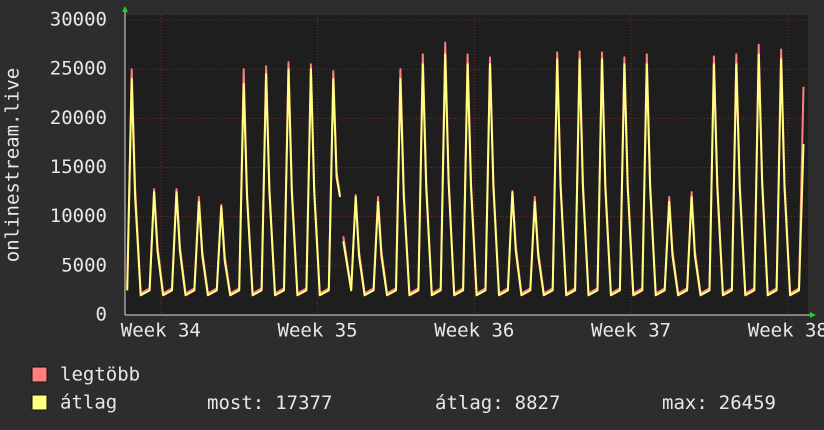 The width and height of the screenshot is (824, 430). Describe the element at coordinates (78, 69) in the screenshot. I see `y-tick-label: 25000` at that location.